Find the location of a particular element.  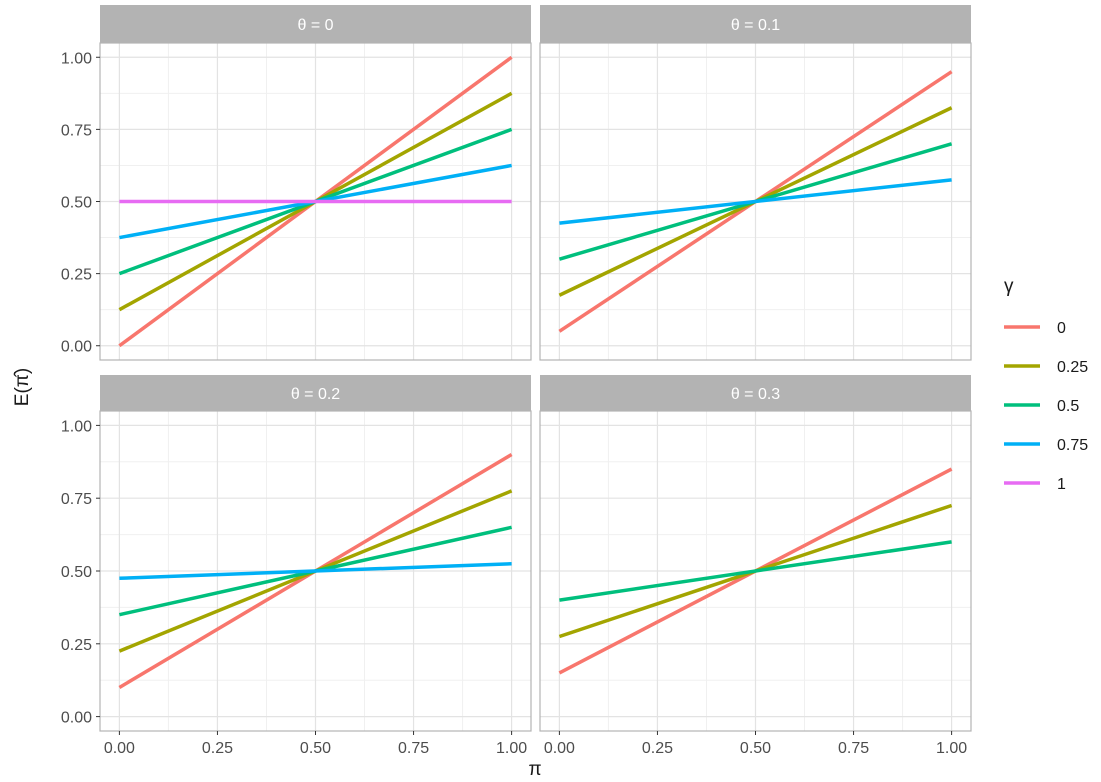

x-axis-title: π is located at coordinates (534, 769).